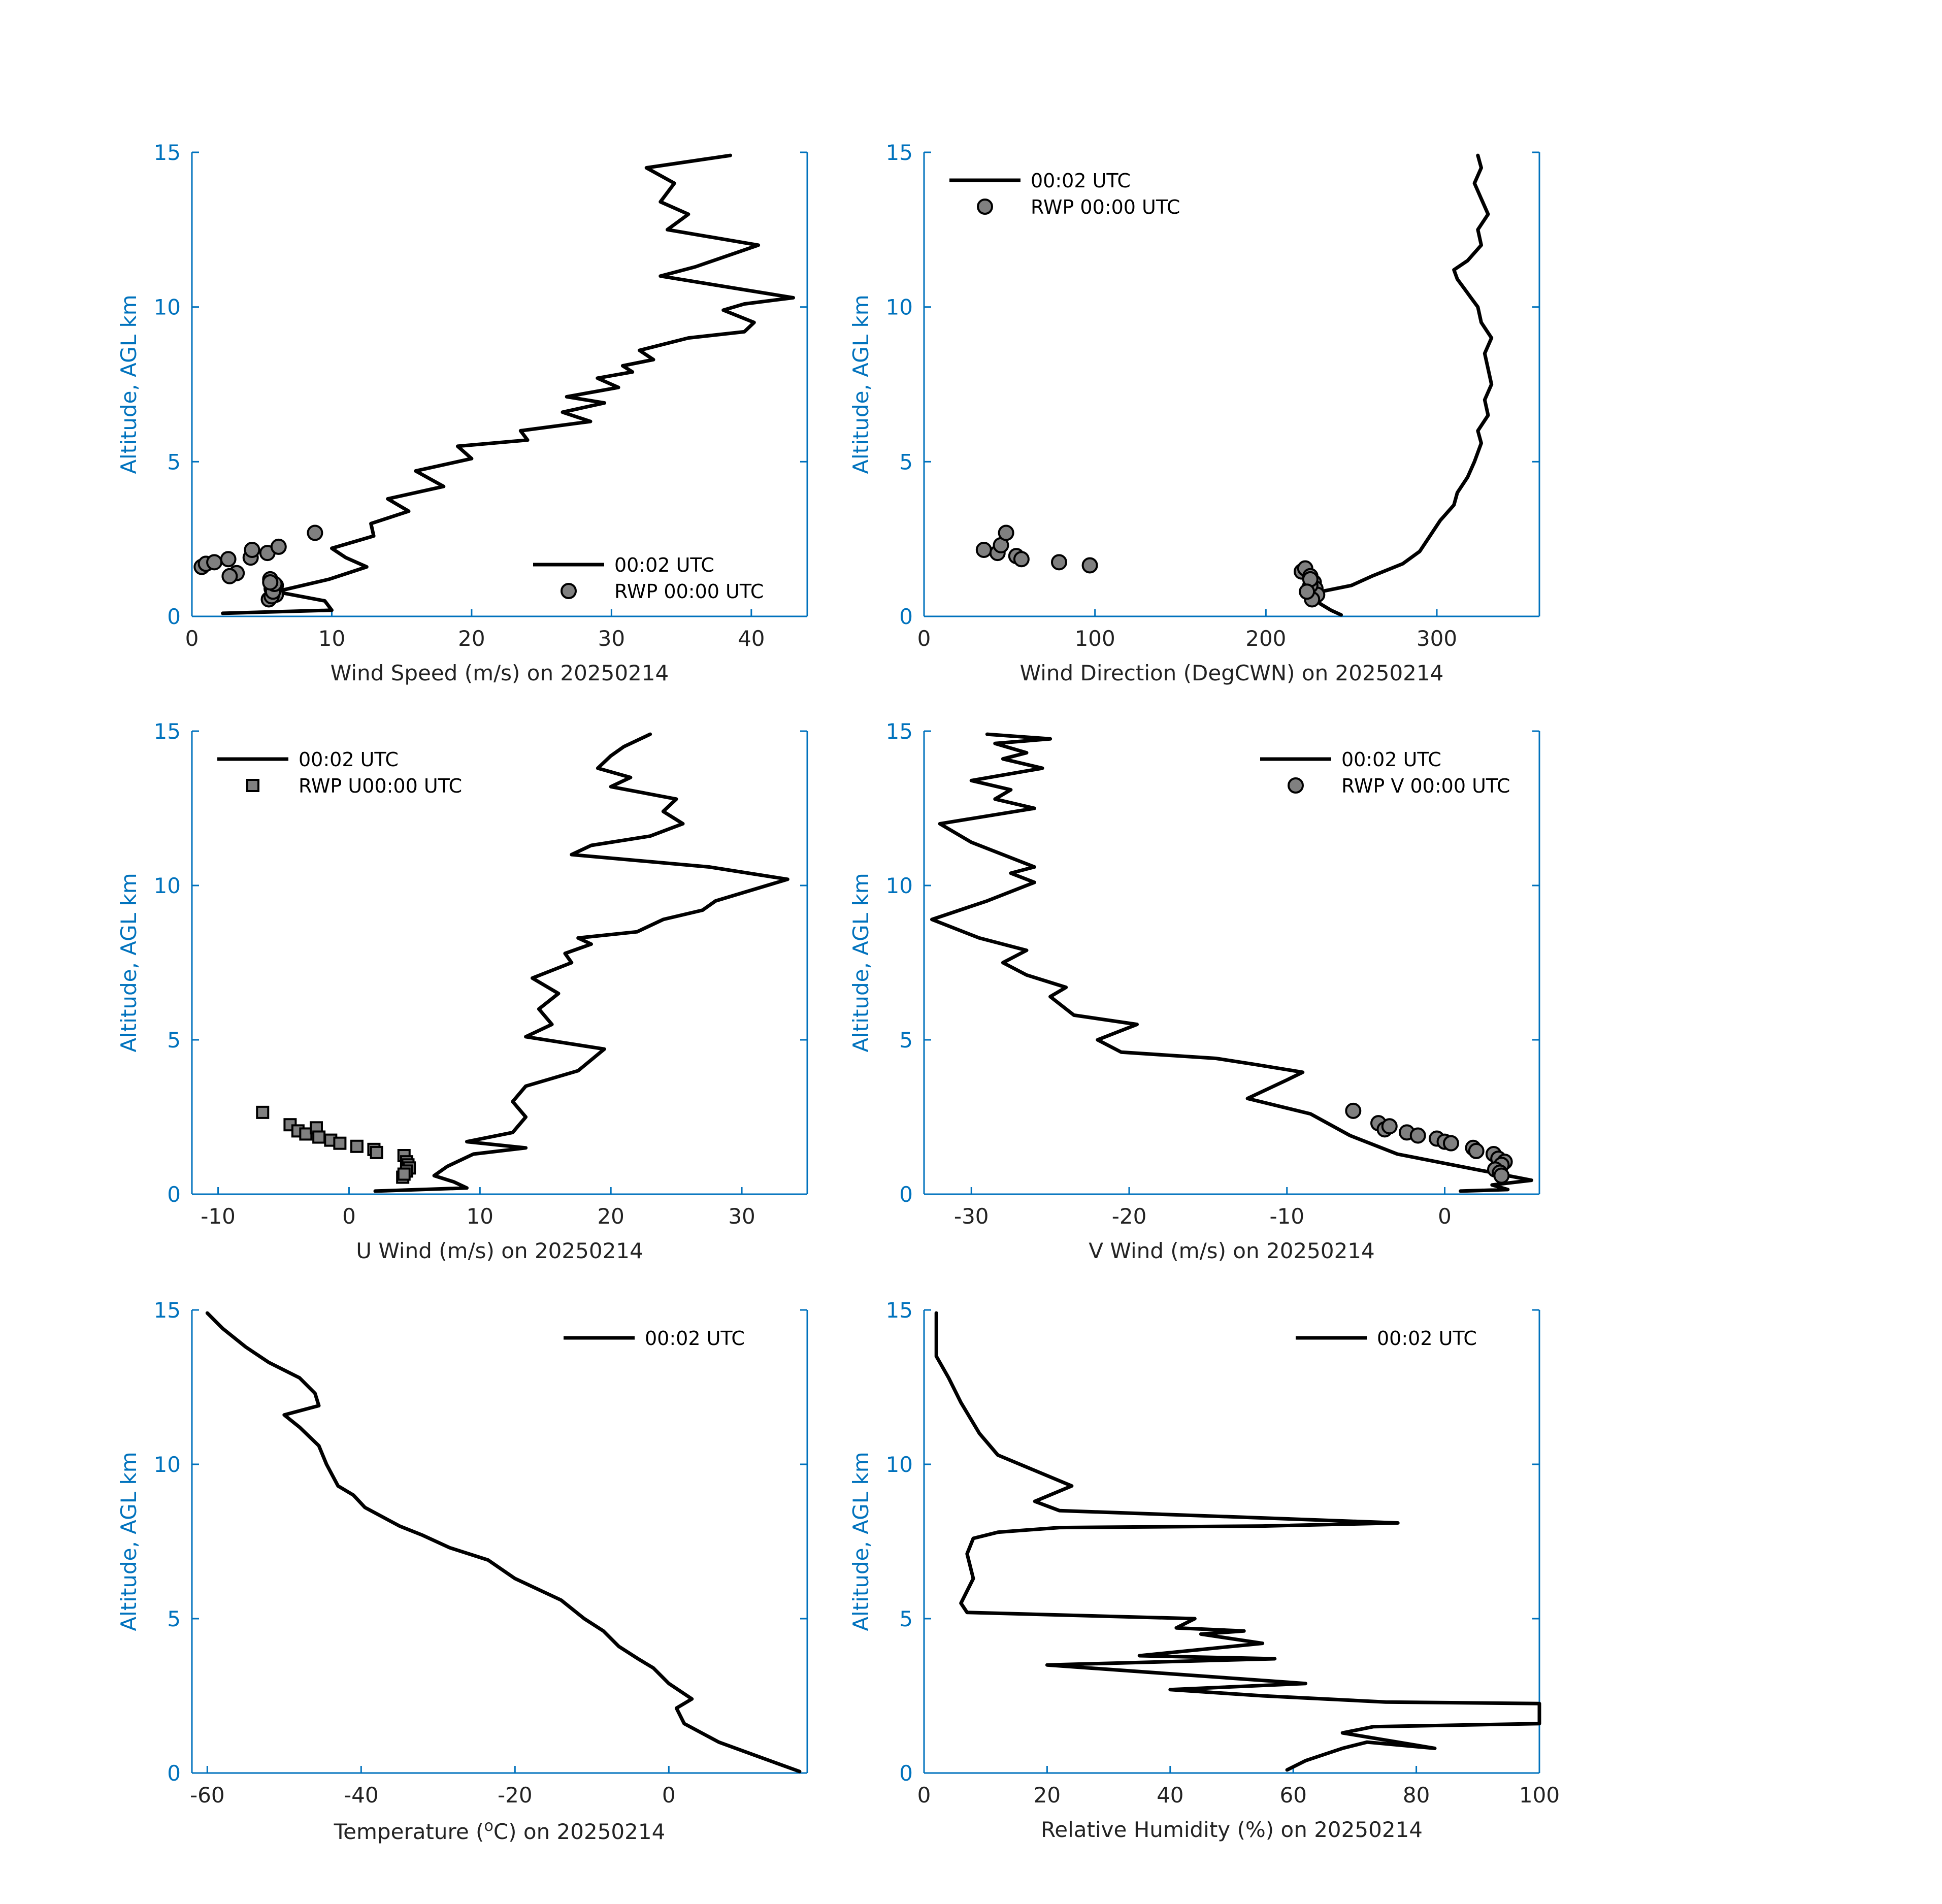  I want to click on series-rwp-u00-00-utc, so click(336, 1145).